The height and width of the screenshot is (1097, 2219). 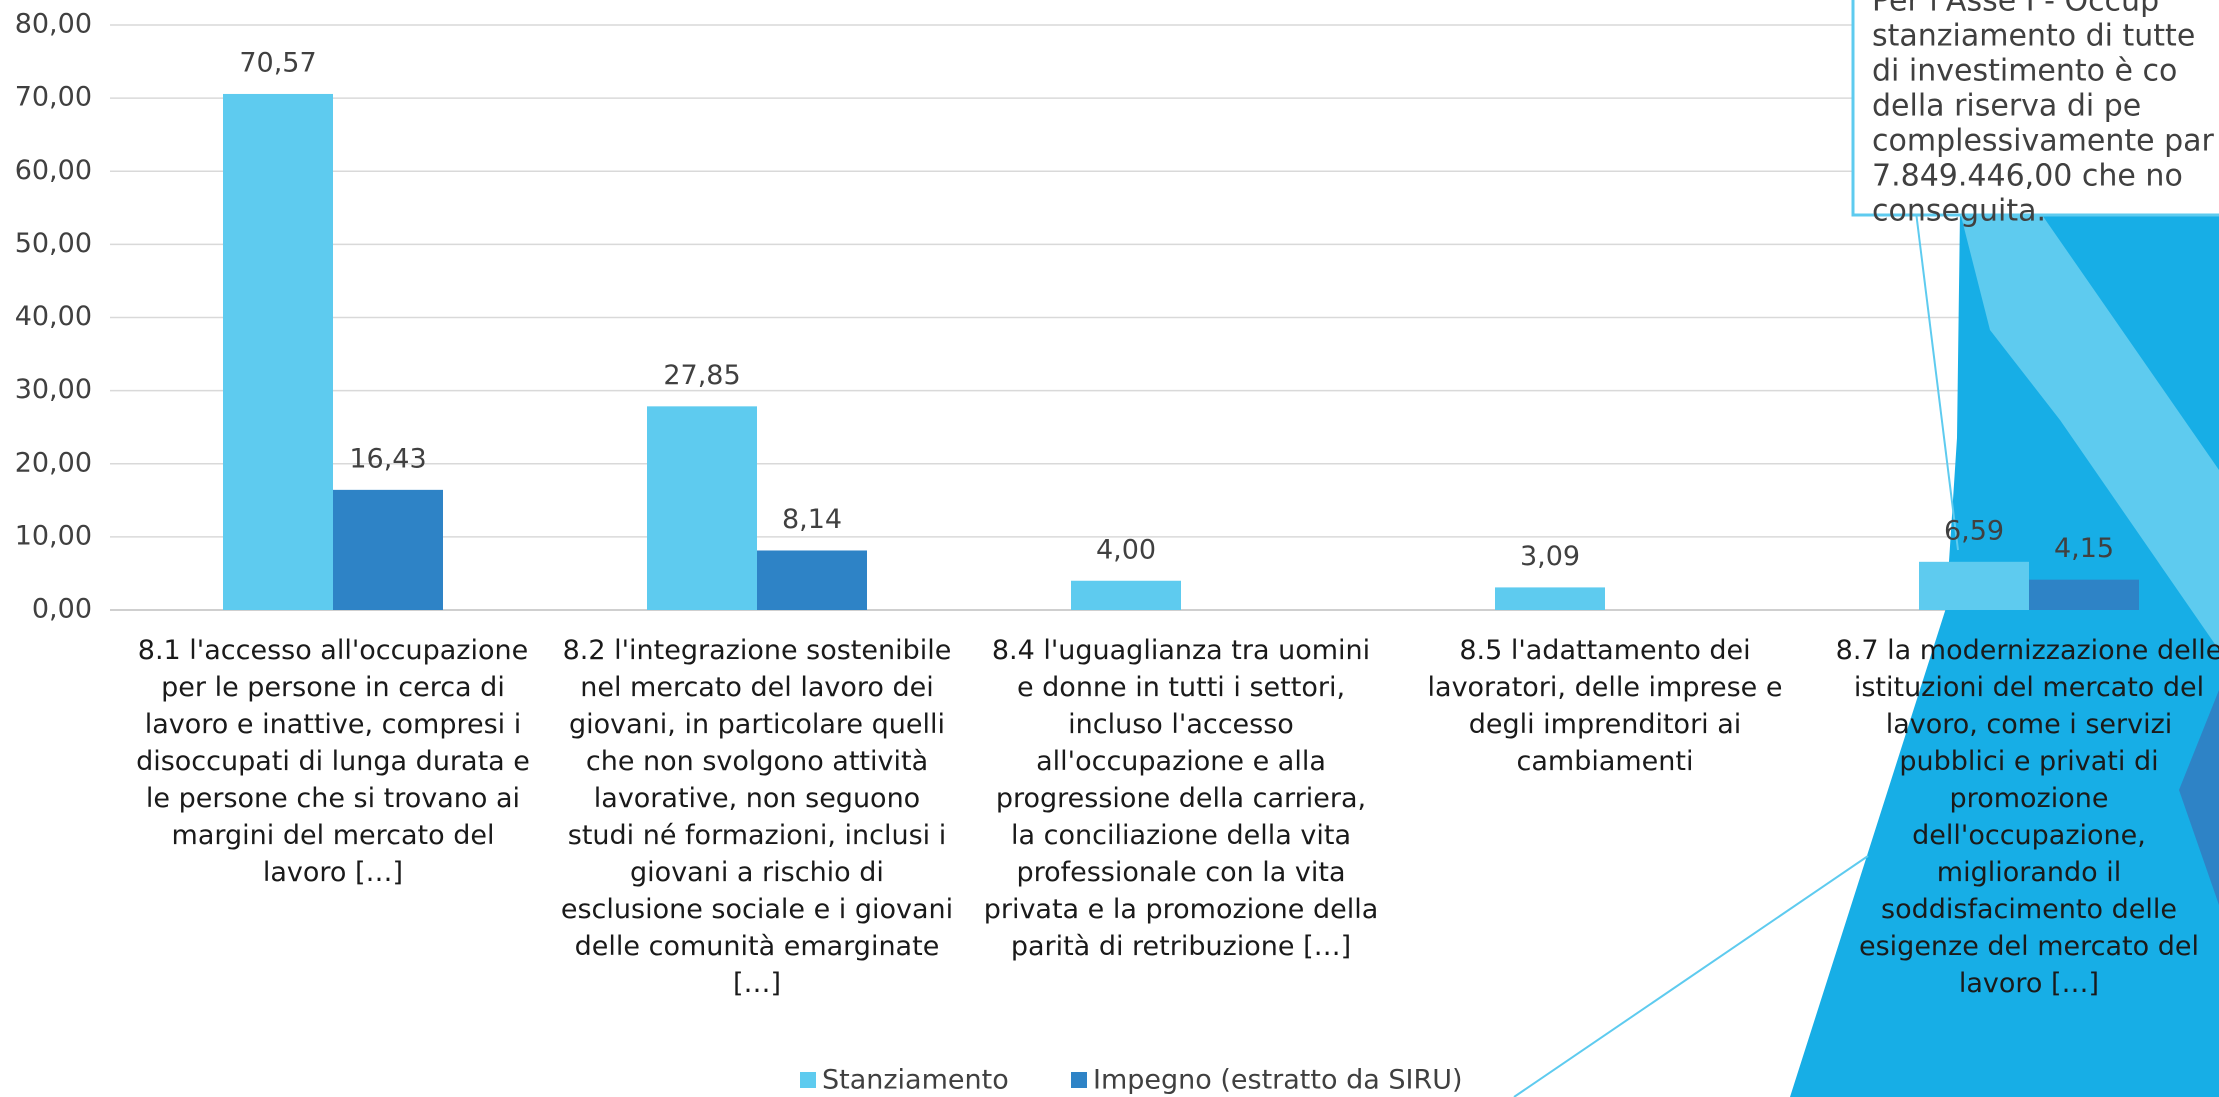 I want to click on annotation-text: 7.849.446,00 che no, so click(x=2027, y=176).